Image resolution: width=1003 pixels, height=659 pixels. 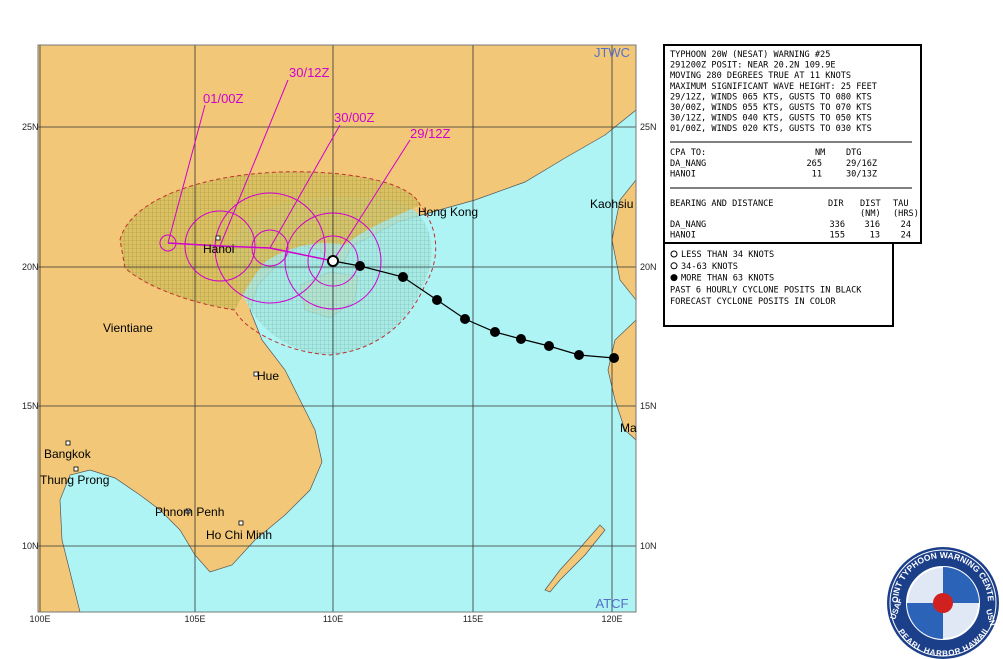 I want to click on current-position, so click(x=333, y=261).